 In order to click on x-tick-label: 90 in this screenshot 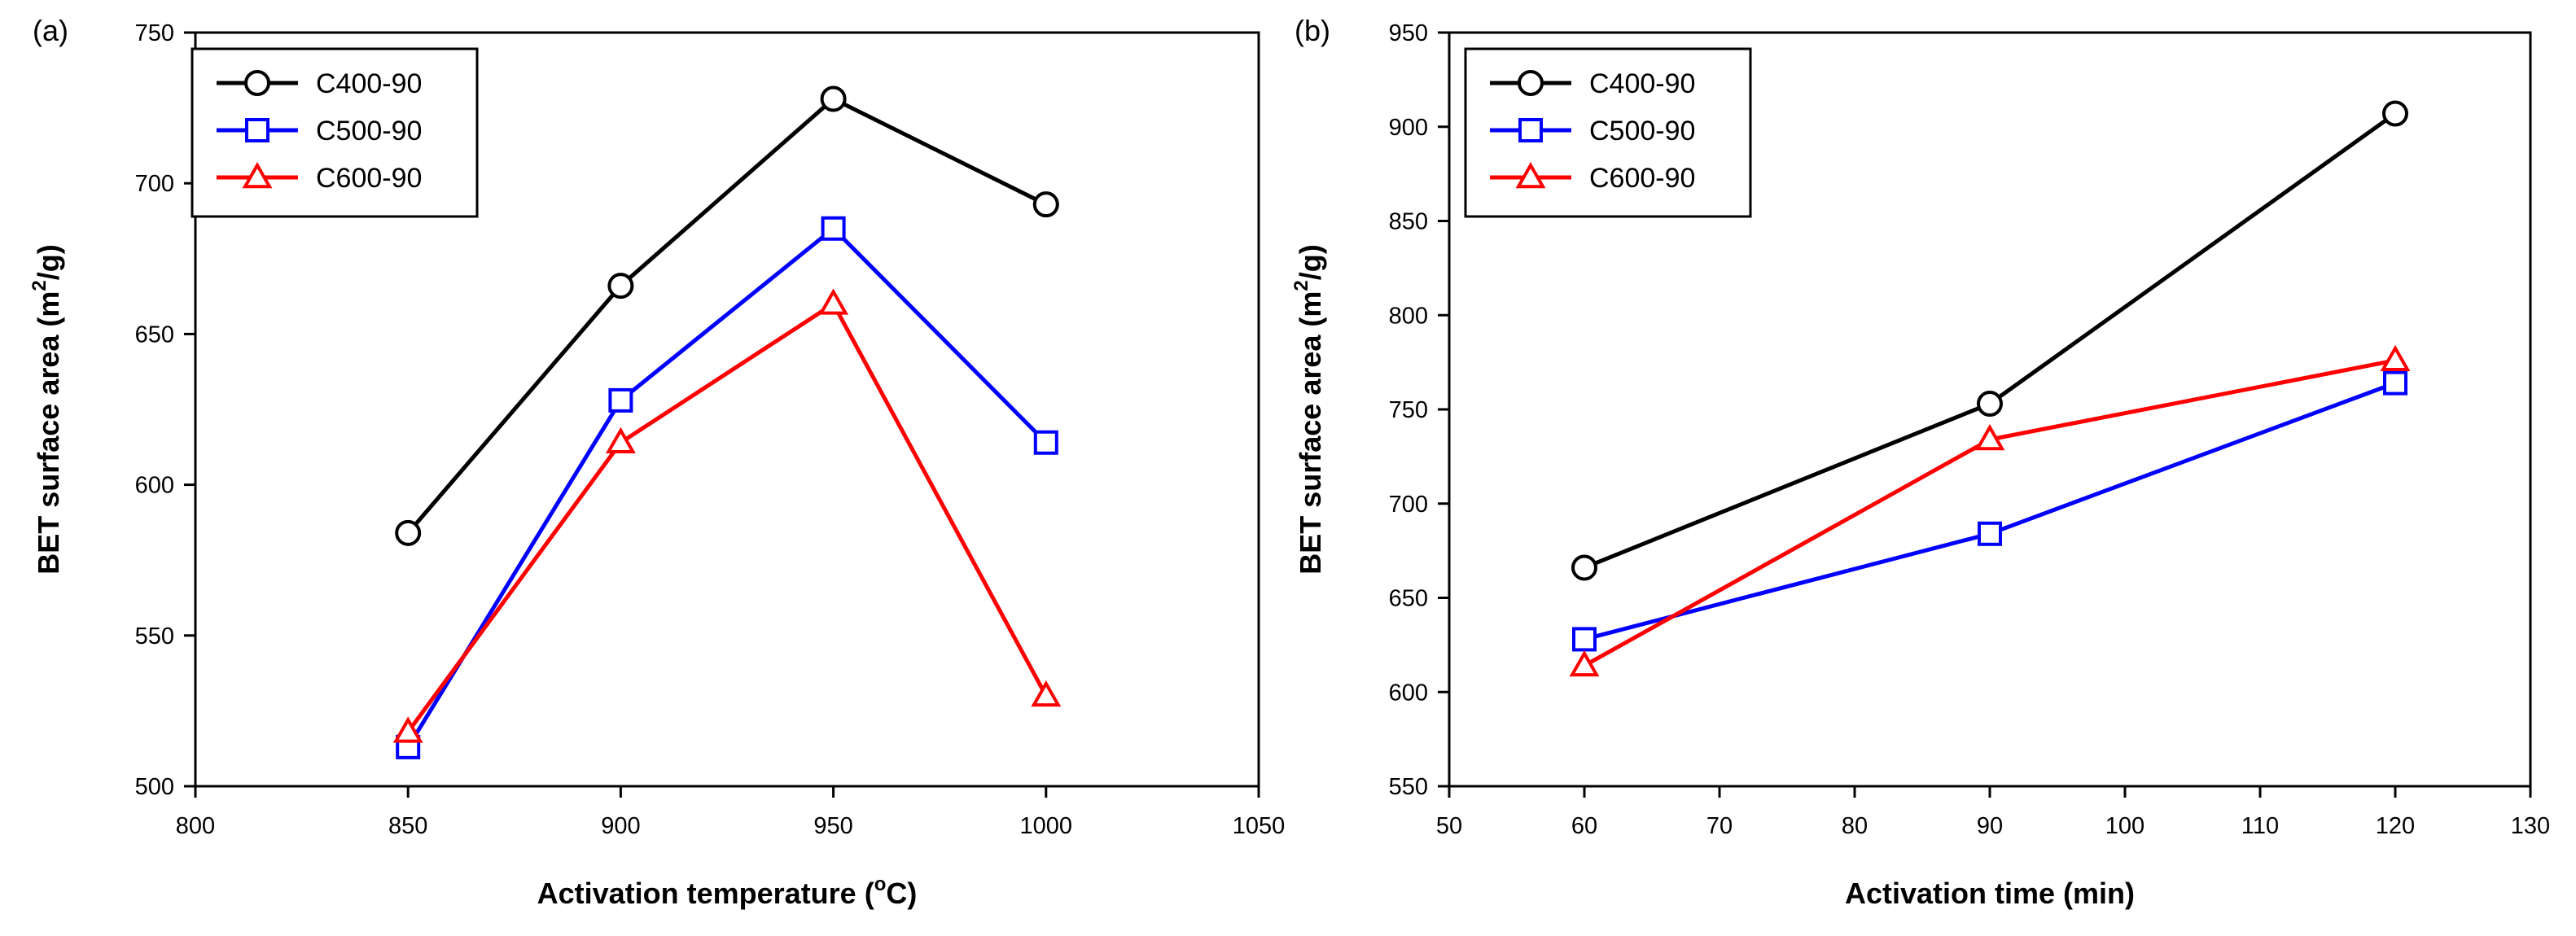, I will do `click(1990, 826)`.